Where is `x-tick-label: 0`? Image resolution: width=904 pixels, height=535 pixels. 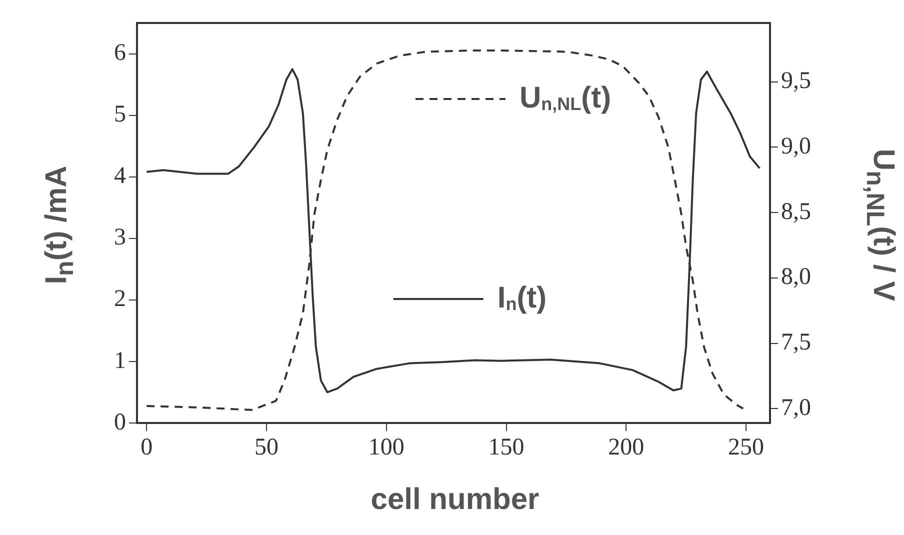
x-tick-label: 0 is located at coordinates (146, 447).